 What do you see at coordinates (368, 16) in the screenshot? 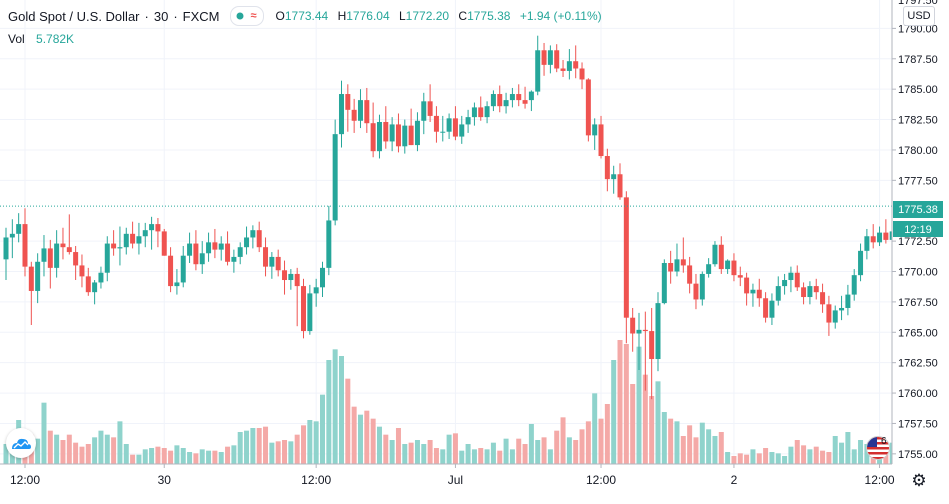
I see `high-value: 1776.04` at bounding box center [368, 16].